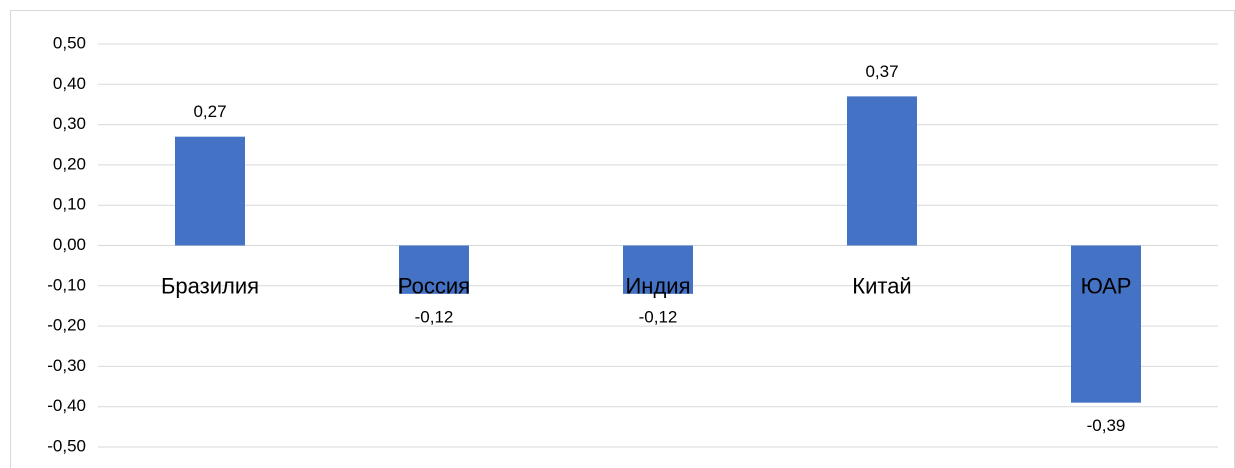  What do you see at coordinates (66, 405) in the screenshot?
I see `y-tick-label: -0,40` at bounding box center [66, 405].